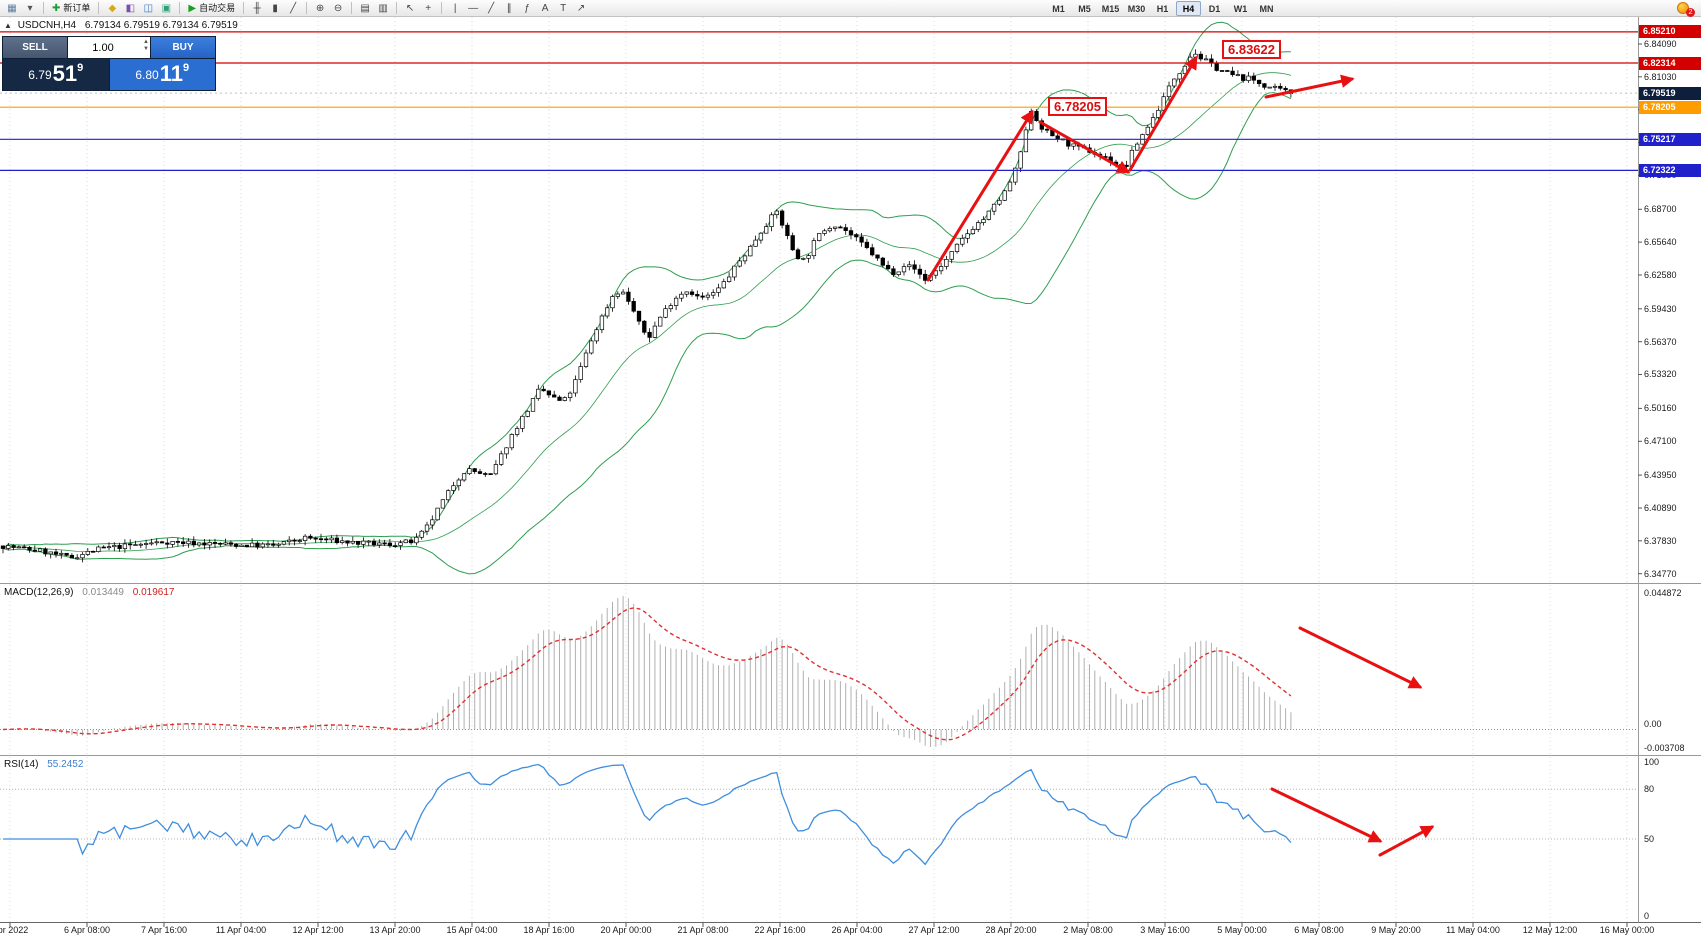 The image size is (1701, 937). I want to click on macd-scale-zero: 0.00, so click(1653, 724).